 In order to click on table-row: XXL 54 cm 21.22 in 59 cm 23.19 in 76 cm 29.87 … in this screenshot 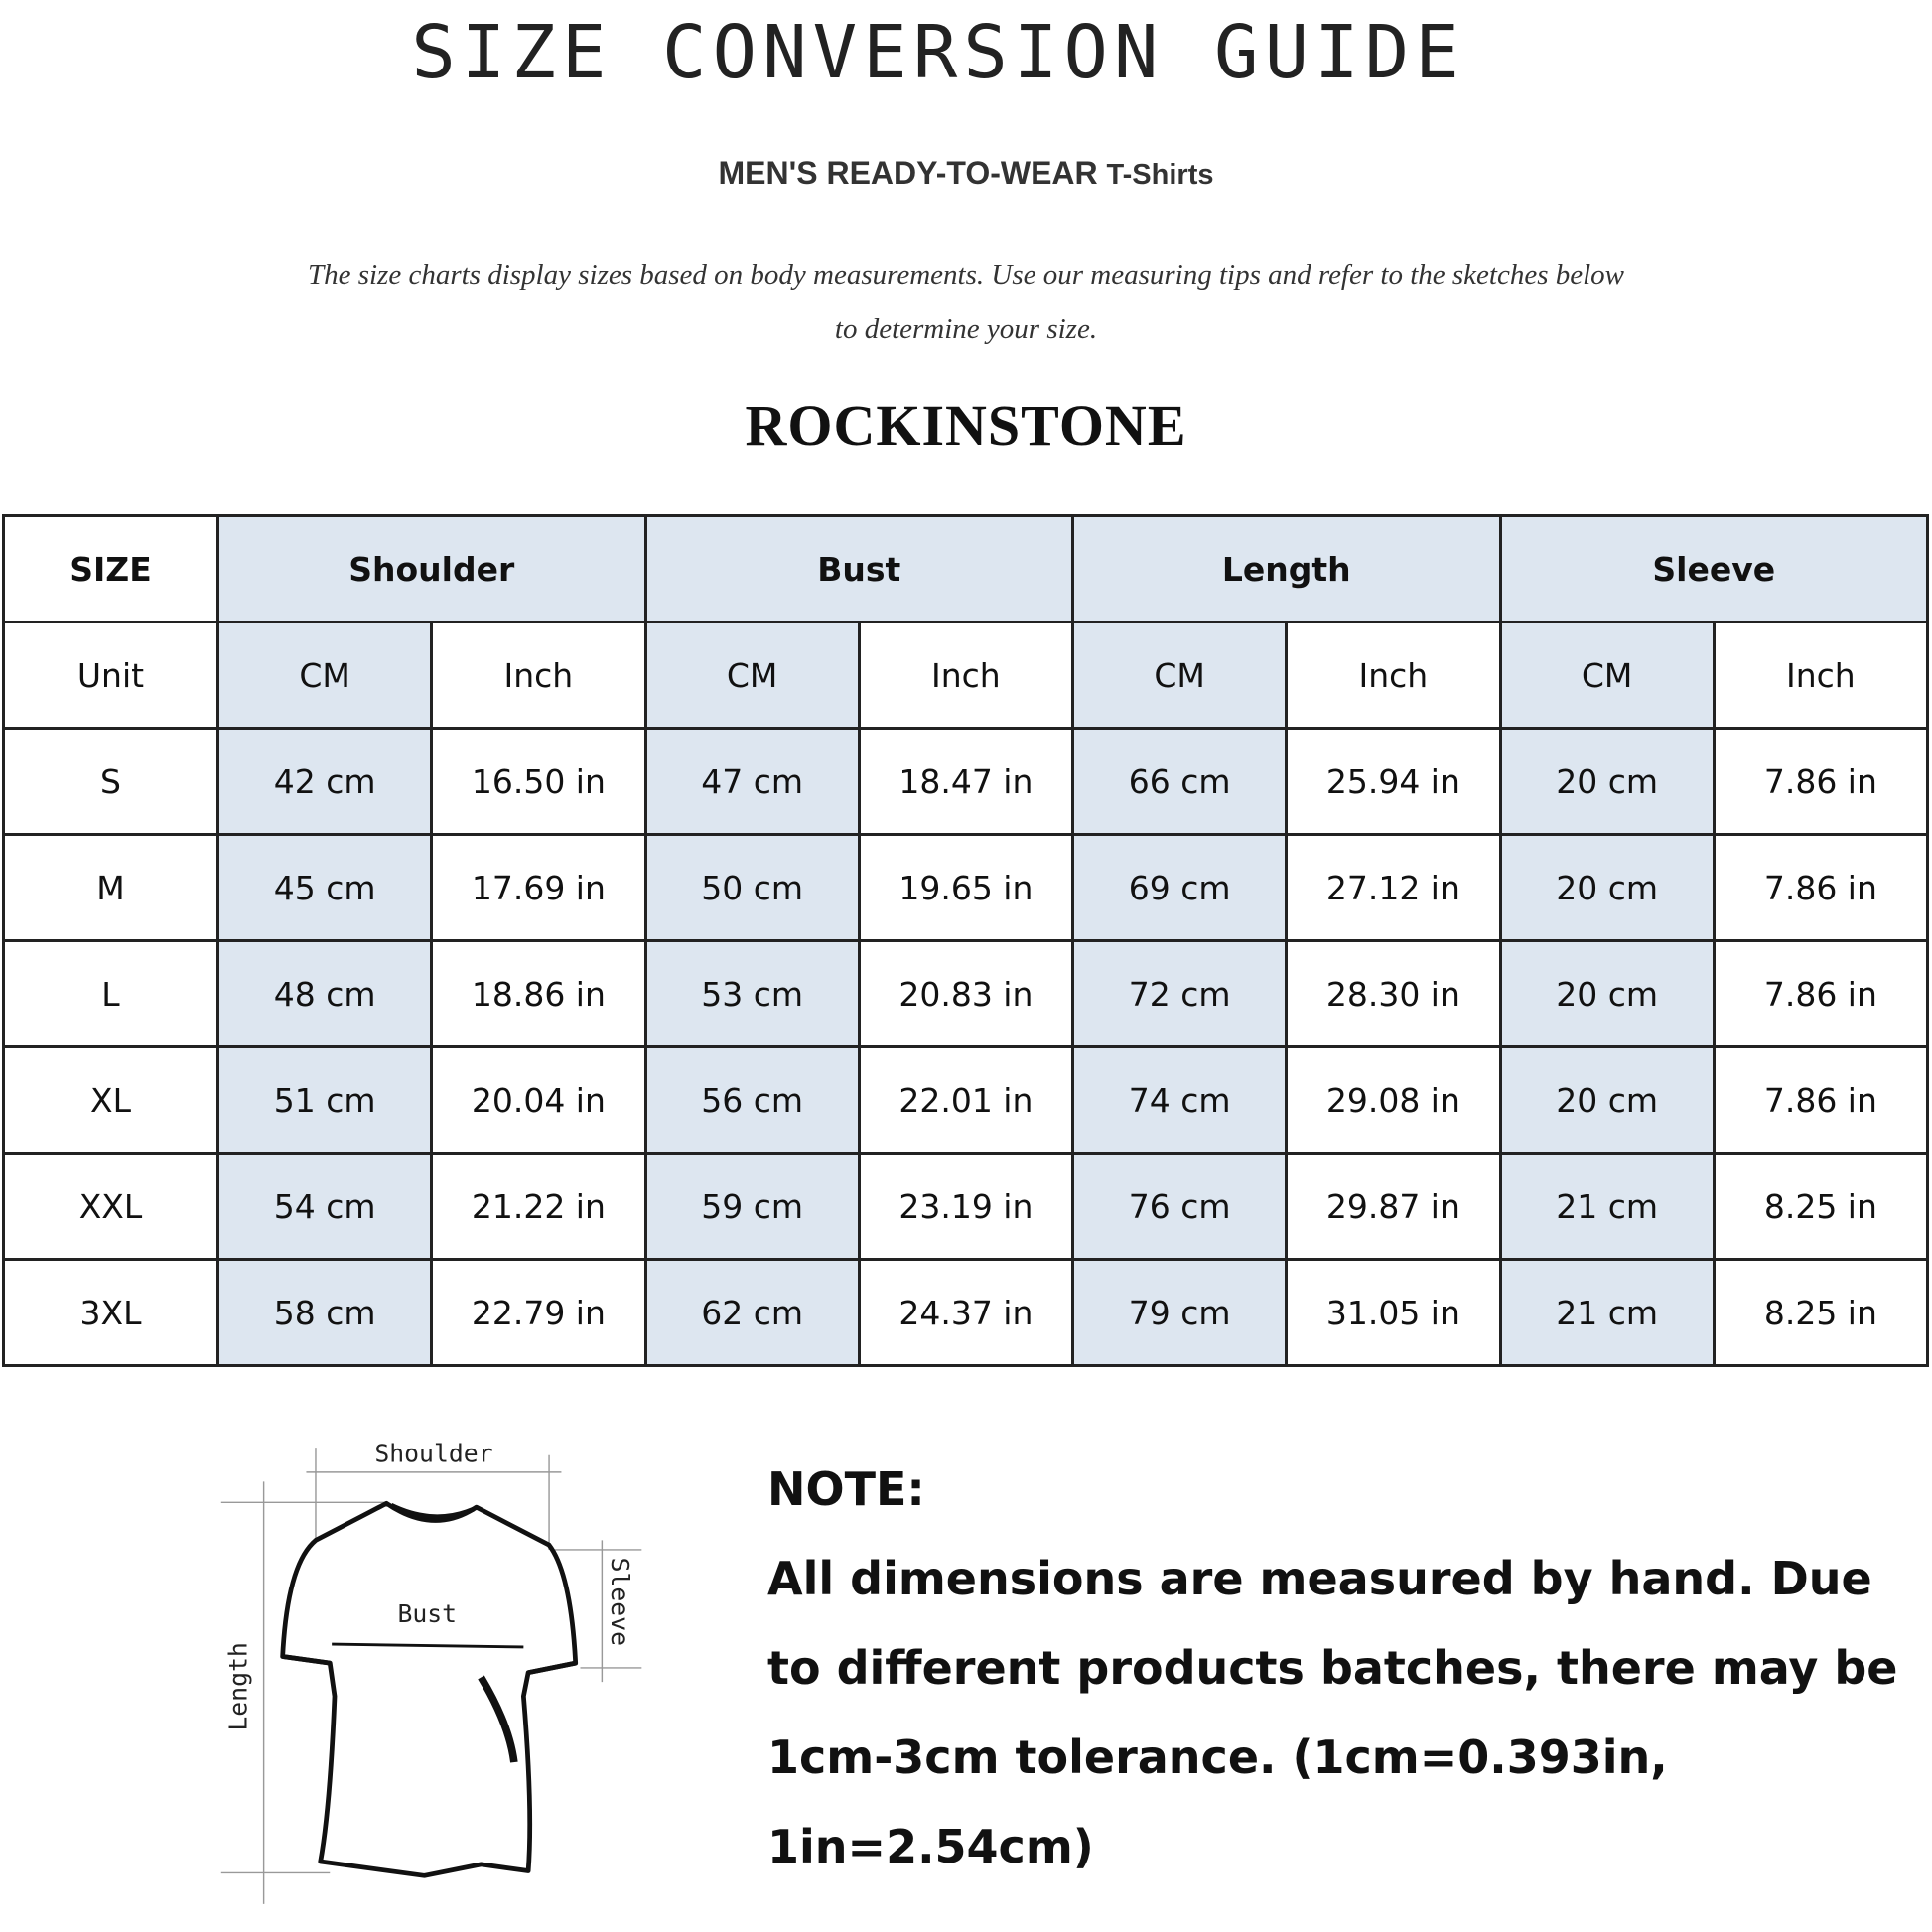, I will do `click(966, 1207)`.